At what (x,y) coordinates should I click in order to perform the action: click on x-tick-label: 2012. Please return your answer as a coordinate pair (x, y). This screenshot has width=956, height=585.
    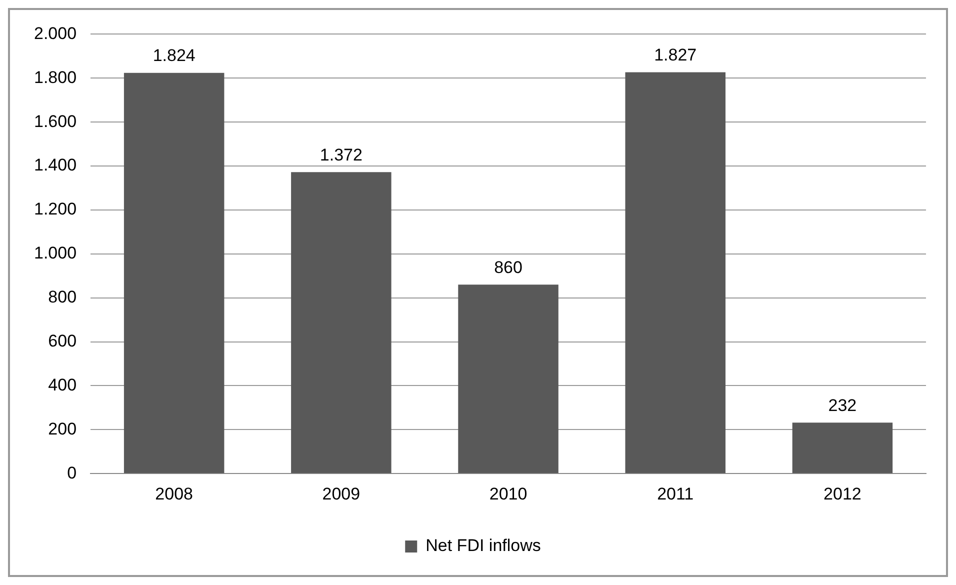
    Looking at the image, I should click on (843, 494).